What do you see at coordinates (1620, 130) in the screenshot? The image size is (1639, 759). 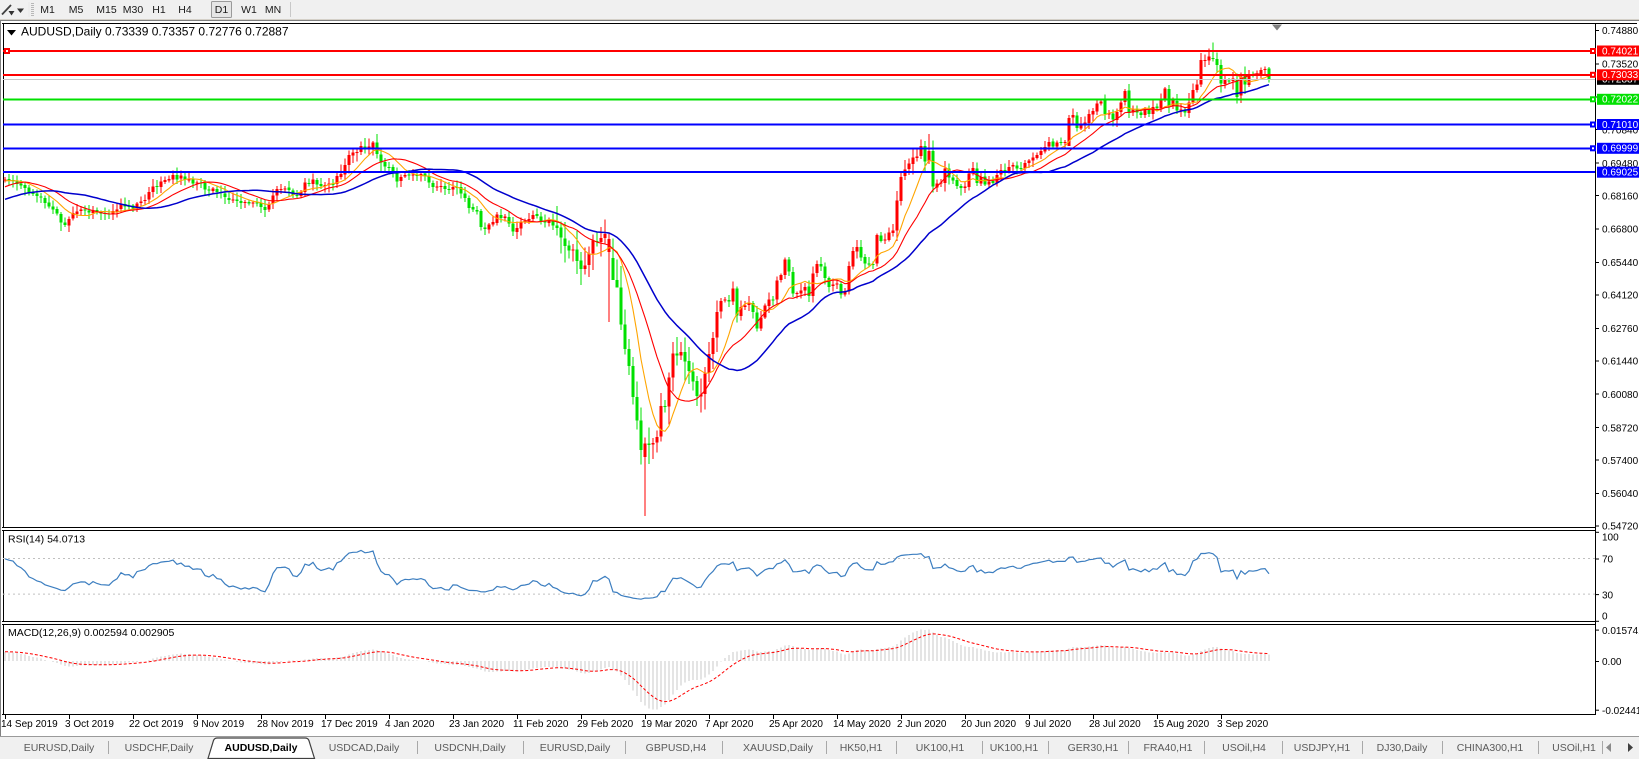 I see `svg-text: 0.70840` at bounding box center [1620, 130].